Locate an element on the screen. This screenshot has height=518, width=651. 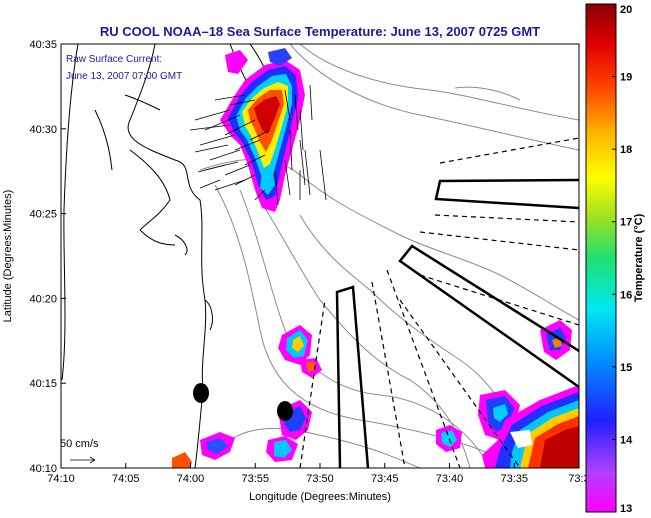
x-tick-label: 73:45 is located at coordinates (385, 479).